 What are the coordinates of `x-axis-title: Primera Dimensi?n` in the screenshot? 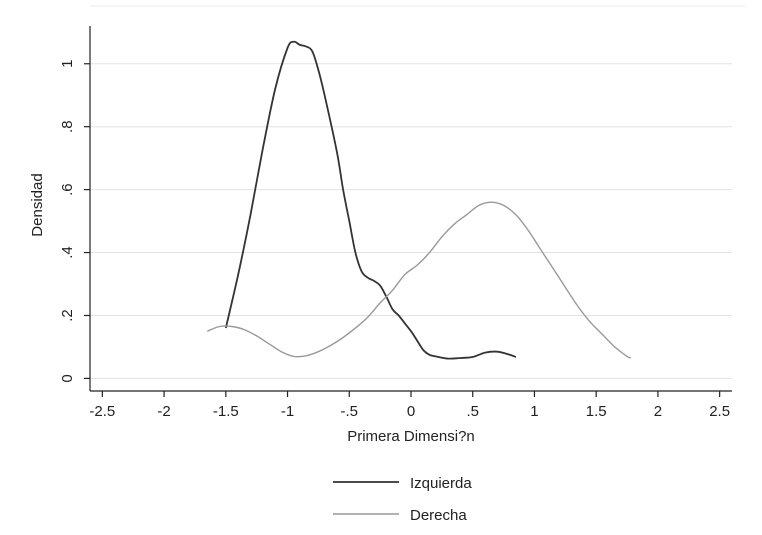 It's located at (411, 436).